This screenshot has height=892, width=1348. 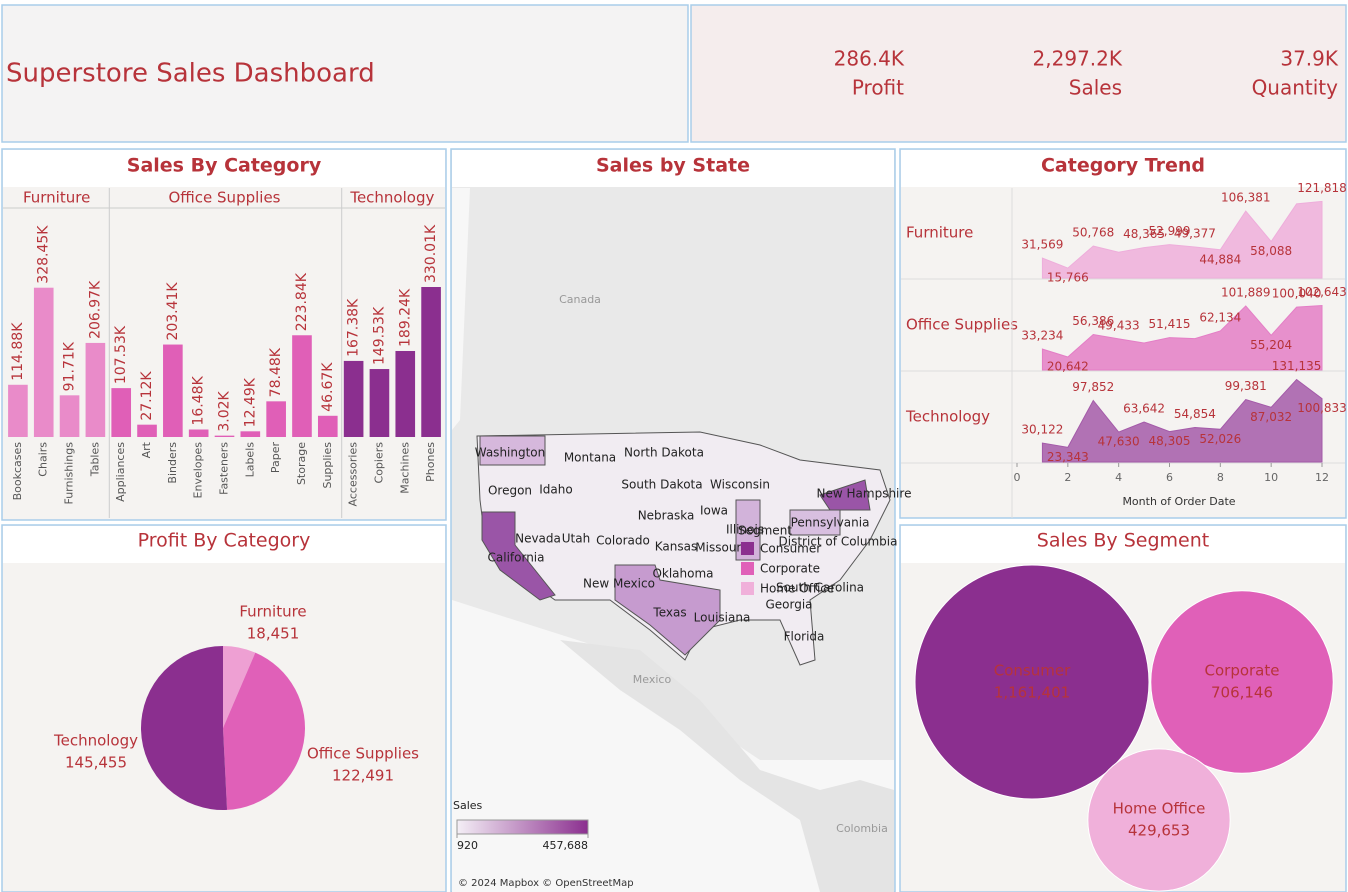 I want to click on slice-label: Office Supplies, so click(x=363, y=754).